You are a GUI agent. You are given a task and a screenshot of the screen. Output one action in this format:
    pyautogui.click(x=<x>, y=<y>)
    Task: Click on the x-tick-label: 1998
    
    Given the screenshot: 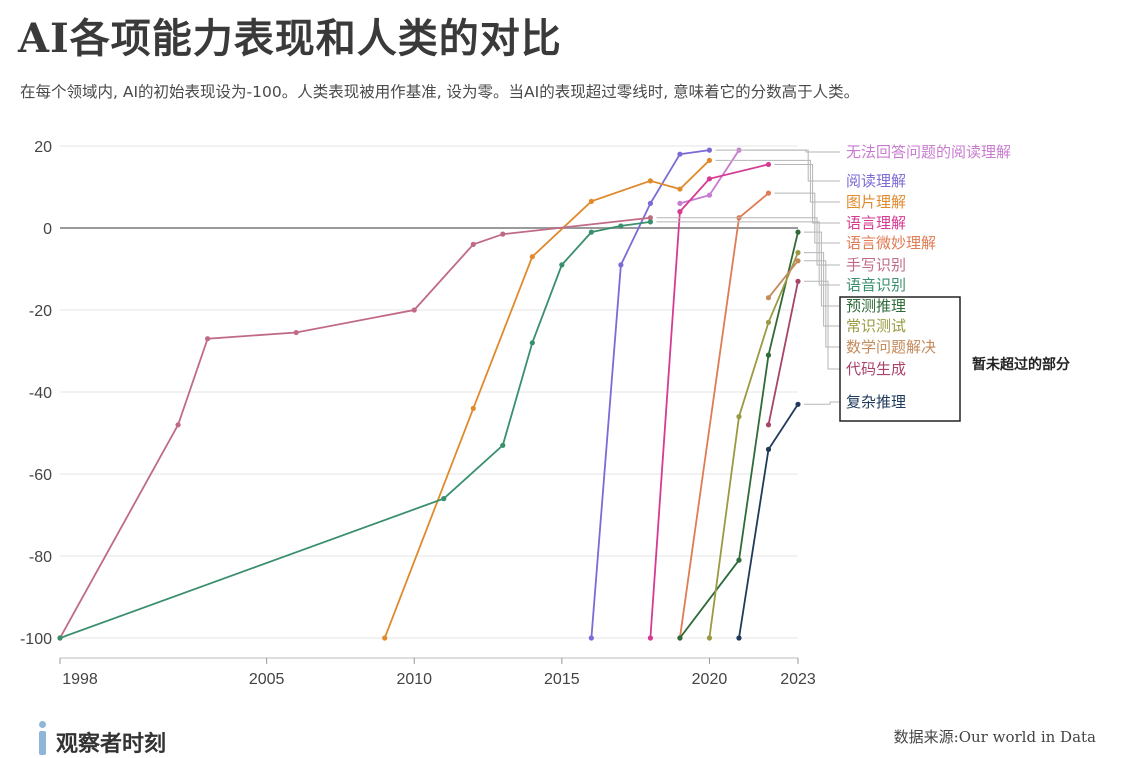 What is the action you would take?
    pyautogui.click(x=80, y=679)
    